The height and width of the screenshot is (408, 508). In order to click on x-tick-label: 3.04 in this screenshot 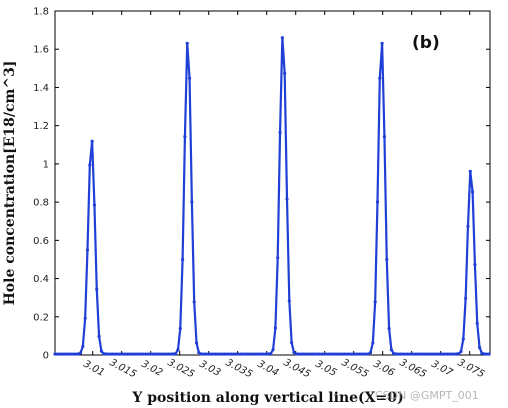, I will do `click(267, 369)`.